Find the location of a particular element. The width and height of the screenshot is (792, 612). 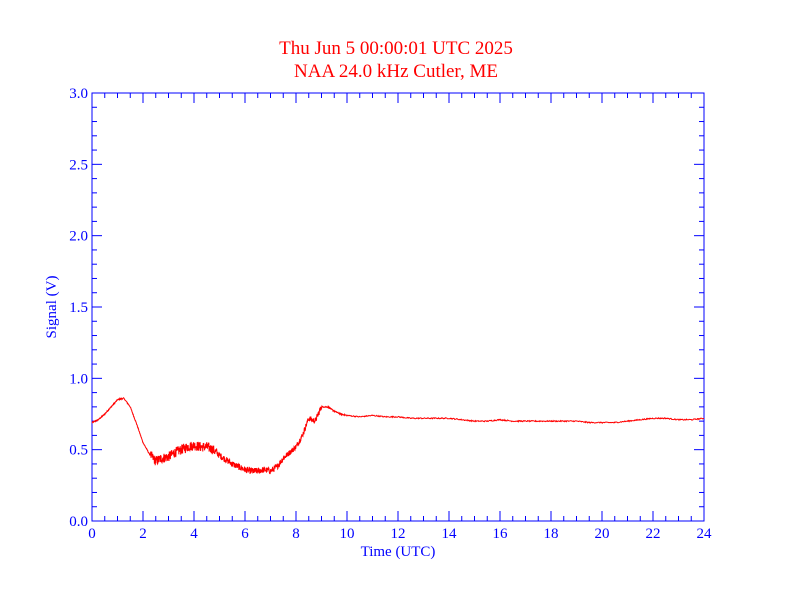

x-tick-label: 10 is located at coordinates (347, 534).